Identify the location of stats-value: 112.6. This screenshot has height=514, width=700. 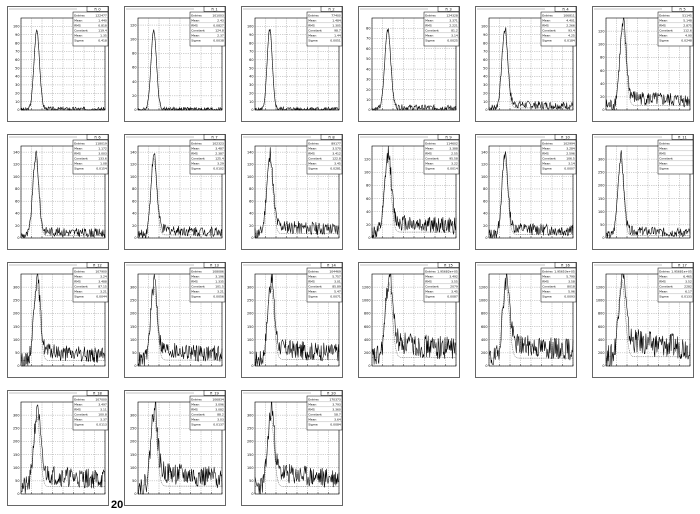
(687, 31).